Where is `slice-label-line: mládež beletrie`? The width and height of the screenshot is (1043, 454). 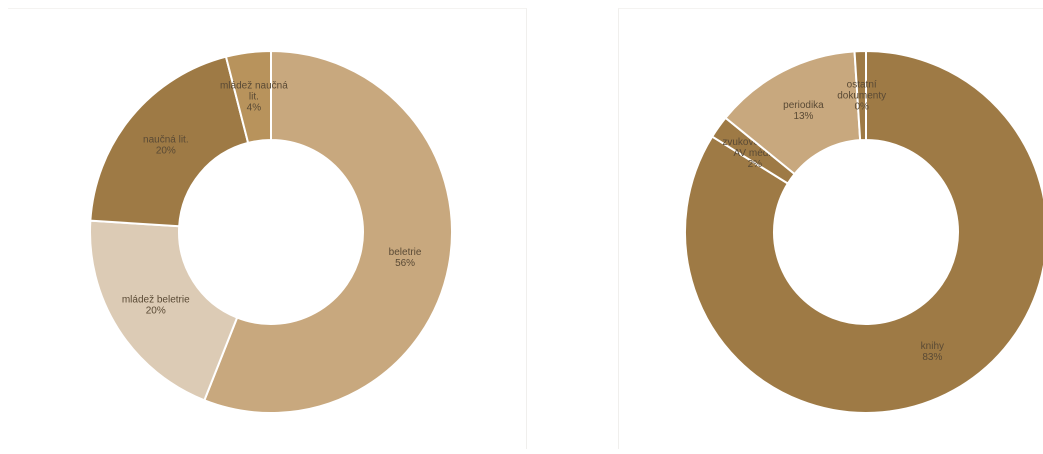
slice-label-line: mládež beletrie is located at coordinates (156, 300).